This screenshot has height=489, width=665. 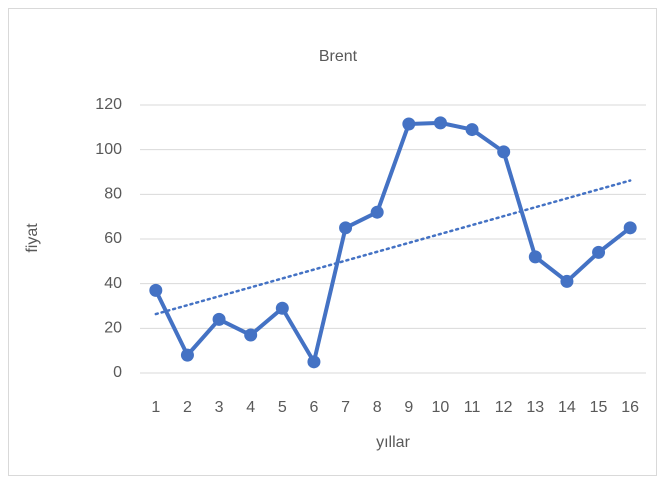 I want to click on x-tick-label: 9, so click(x=408, y=407).